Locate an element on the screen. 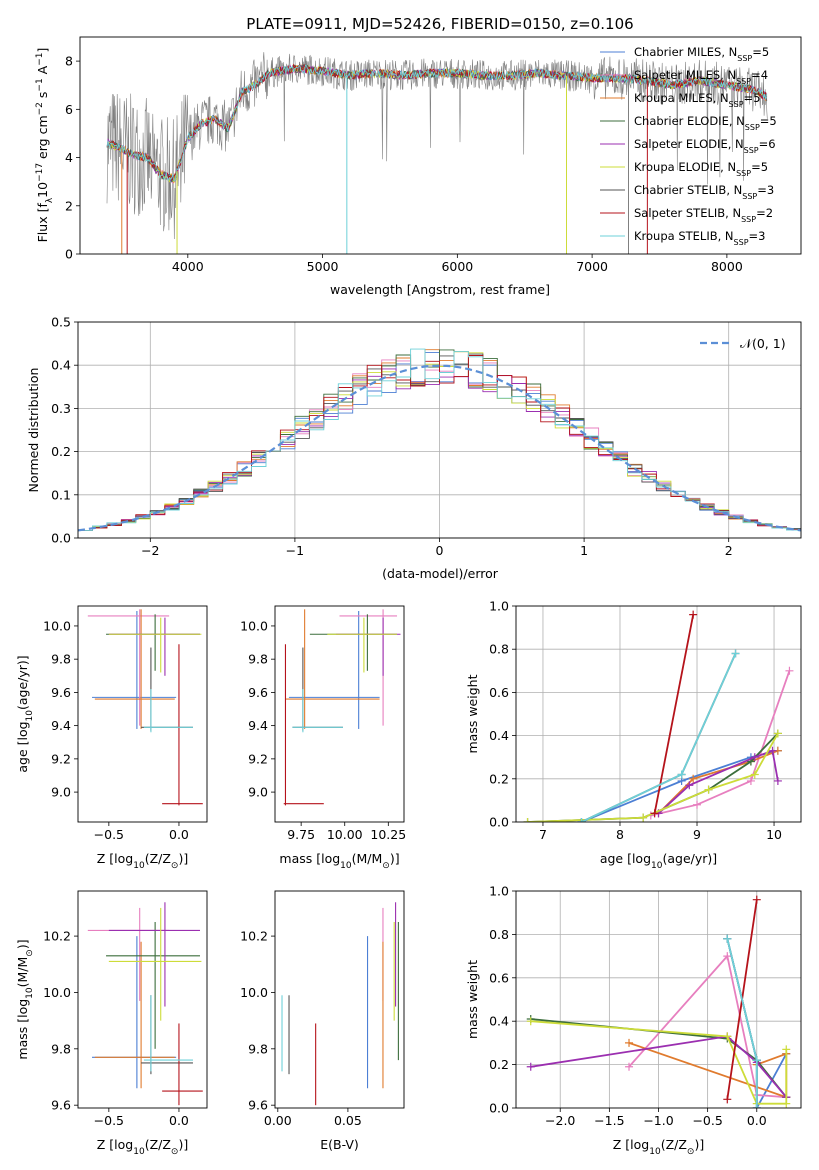 This screenshot has width=819, height=1170. x-axis-label: E(B-V) is located at coordinates (339, 1144).